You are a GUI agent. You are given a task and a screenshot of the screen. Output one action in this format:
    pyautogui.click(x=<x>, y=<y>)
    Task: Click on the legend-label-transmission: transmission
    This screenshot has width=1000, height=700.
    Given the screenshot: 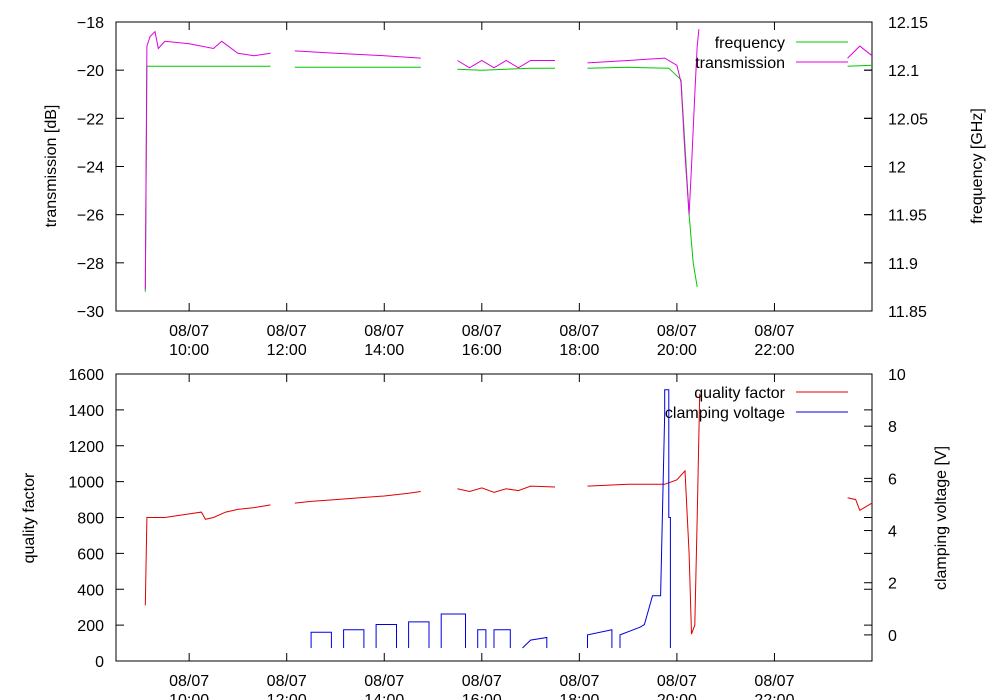 What is the action you would take?
    pyautogui.click(x=740, y=63)
    